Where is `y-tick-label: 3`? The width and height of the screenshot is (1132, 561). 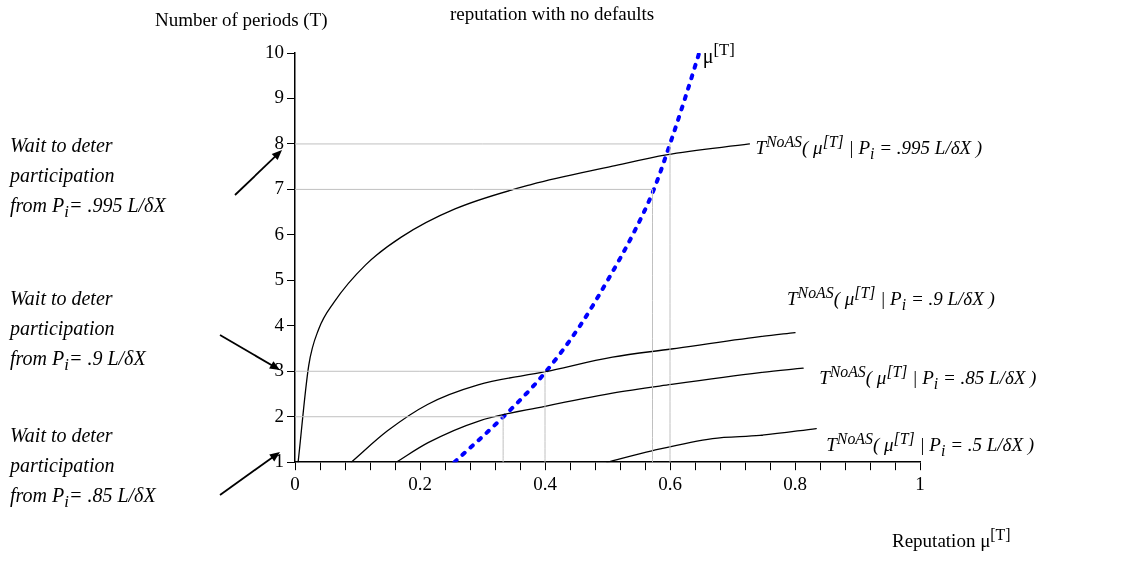 y-tick-label: 3 is located at coordinates (279, 370).